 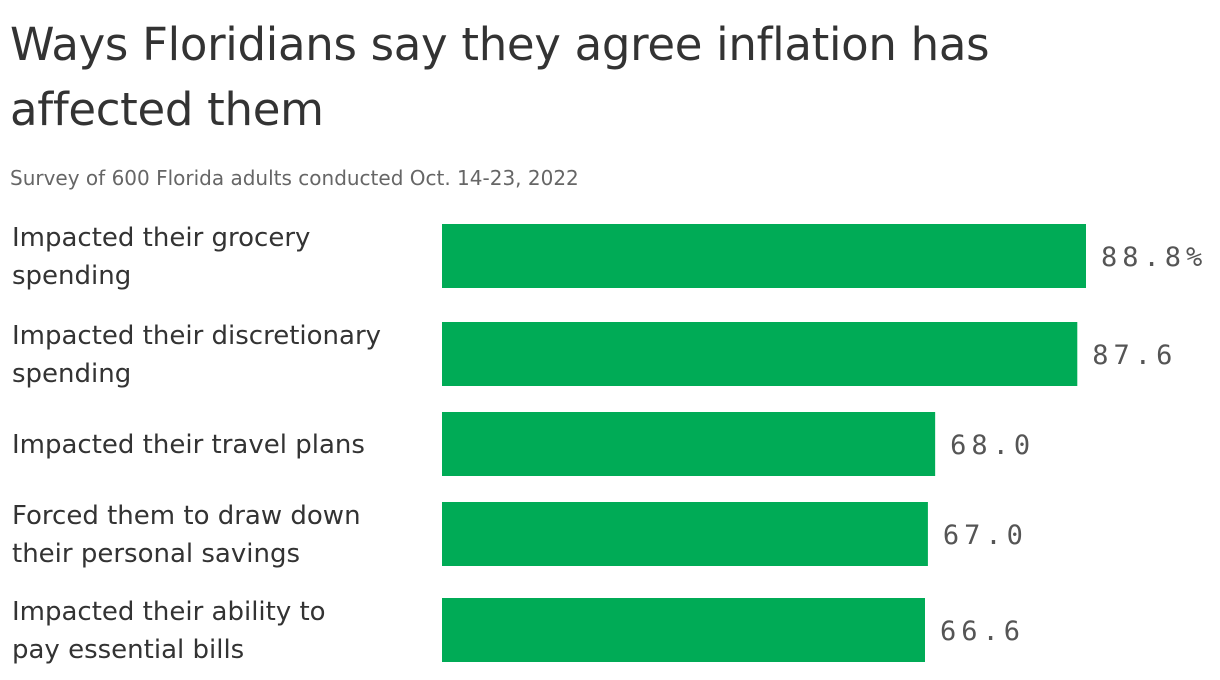 What do you see at coordinates (982, 631) in the screenshot?
I see `data-label: 66.6` at bounding box center [982, 631].